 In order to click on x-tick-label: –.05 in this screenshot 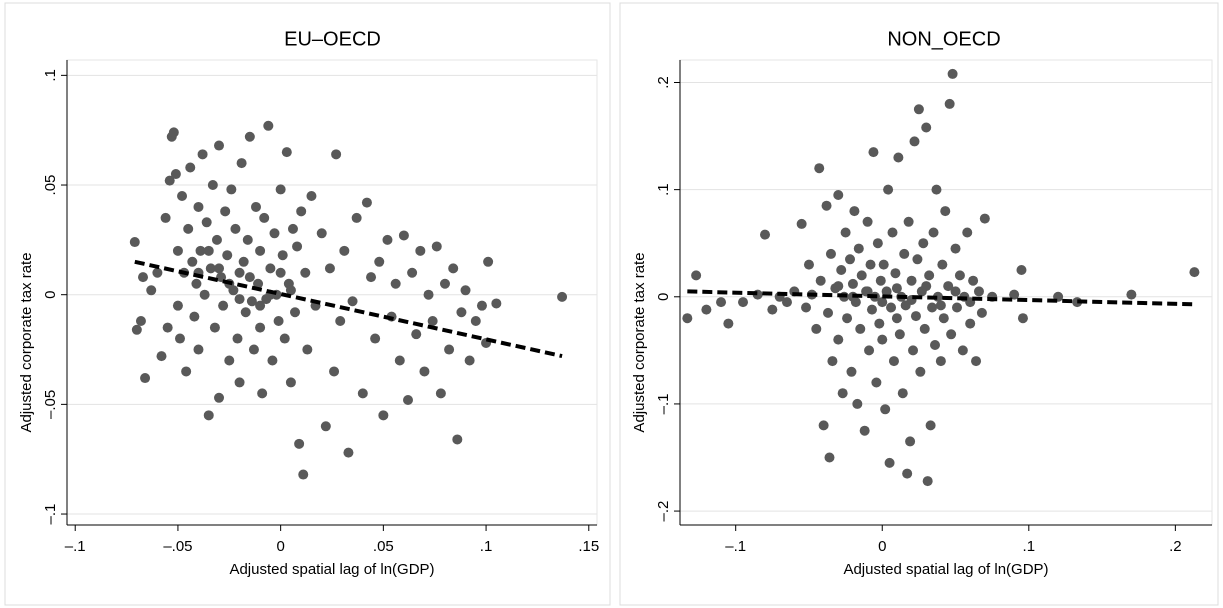, I will do `click(177, 546)`.